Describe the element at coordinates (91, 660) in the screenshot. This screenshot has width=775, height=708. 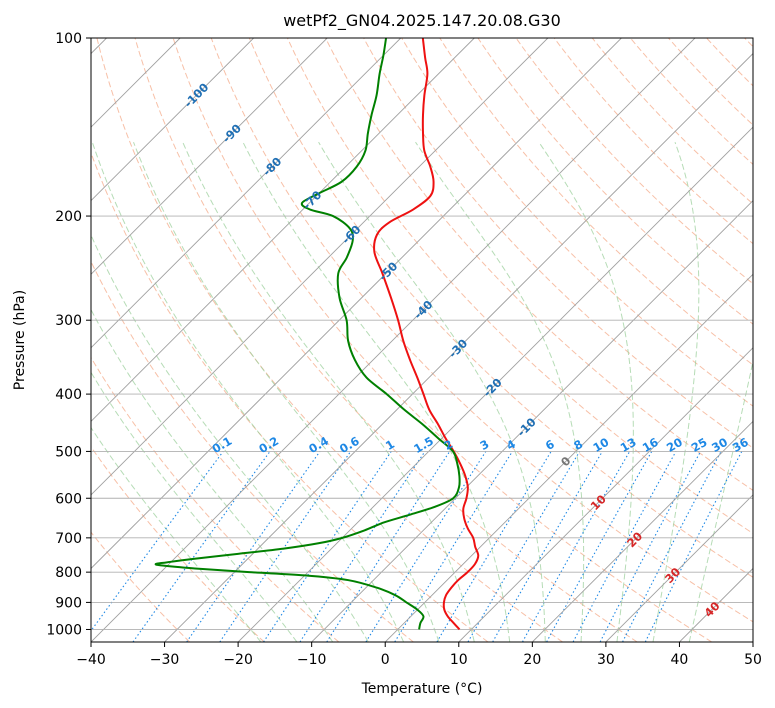
I see `x-tick-label: −40` at that location.